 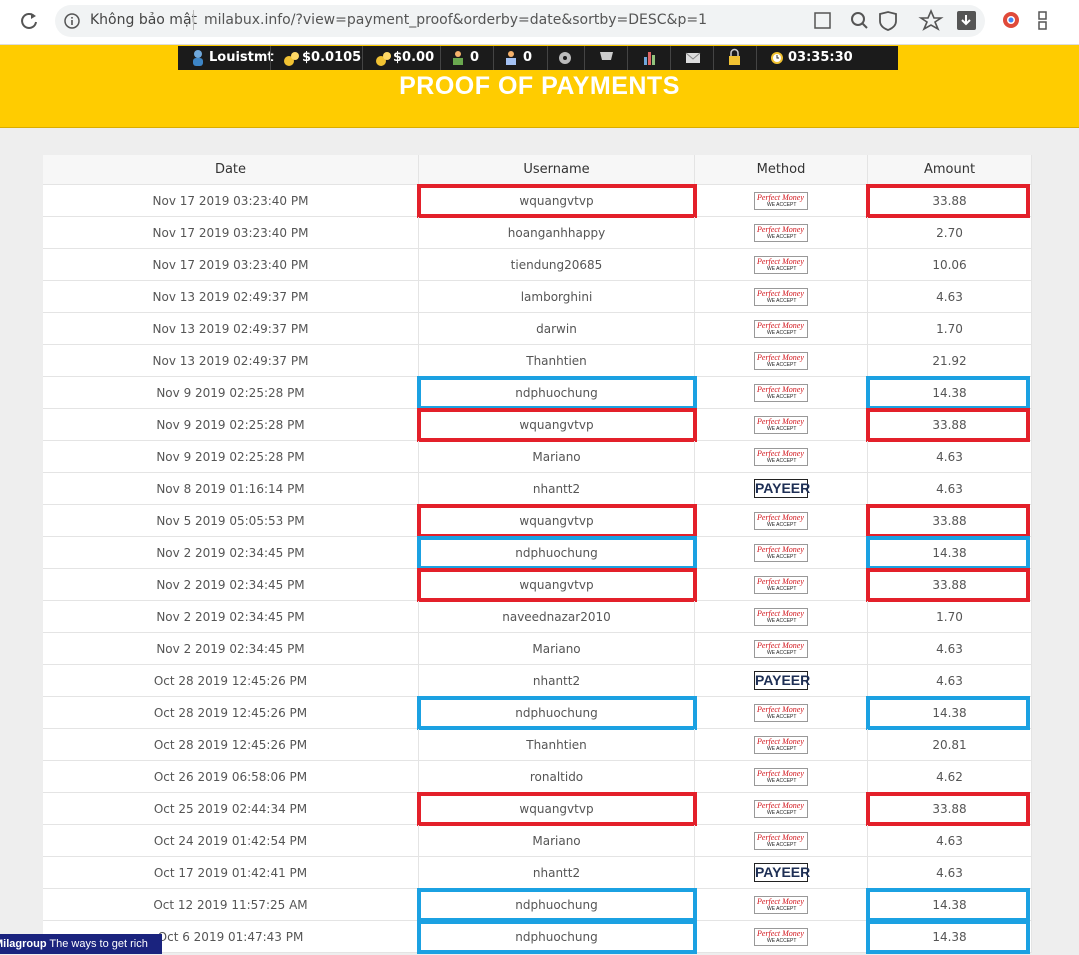 I want to click on date-cell: Nov 2 2019 02:34:45 PM, so click(x=231, y=649).